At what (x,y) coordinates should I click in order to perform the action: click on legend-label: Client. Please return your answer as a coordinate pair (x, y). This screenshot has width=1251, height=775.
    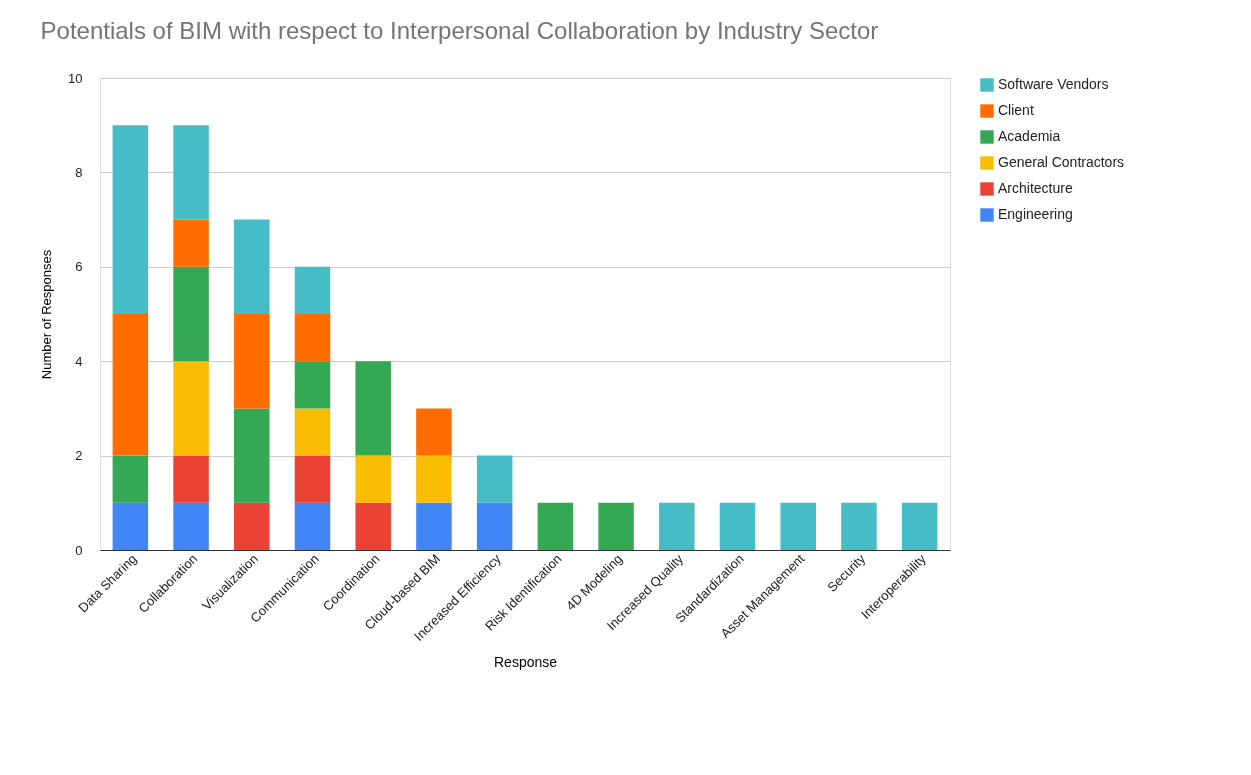
    Looking at the image, I should click on (1016, 110).